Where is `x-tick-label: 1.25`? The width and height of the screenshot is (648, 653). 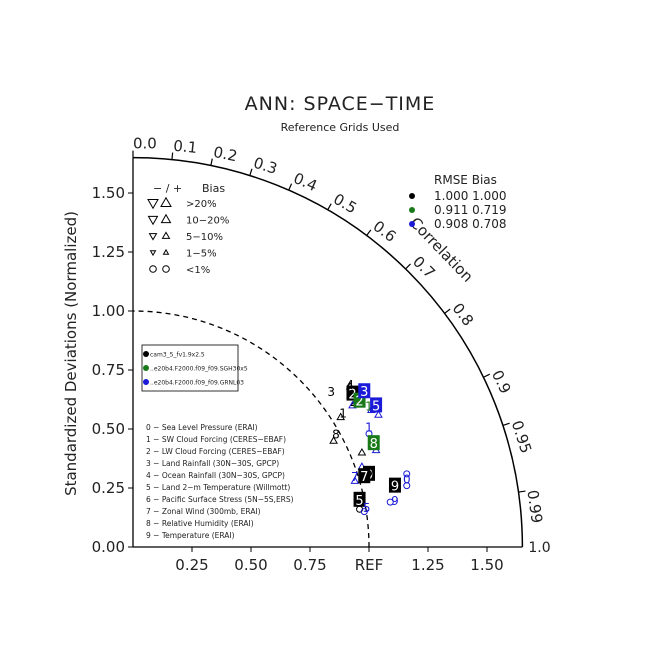 x-tick-label: 1.25 is located at coordinates (427, 565).